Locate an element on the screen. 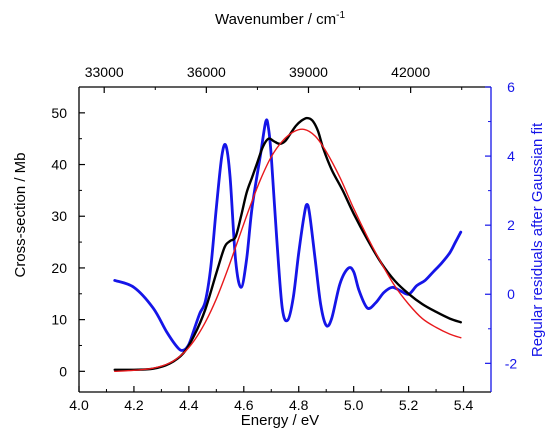  x-tick-label: 5.2 is located at coordinates (409, 405).